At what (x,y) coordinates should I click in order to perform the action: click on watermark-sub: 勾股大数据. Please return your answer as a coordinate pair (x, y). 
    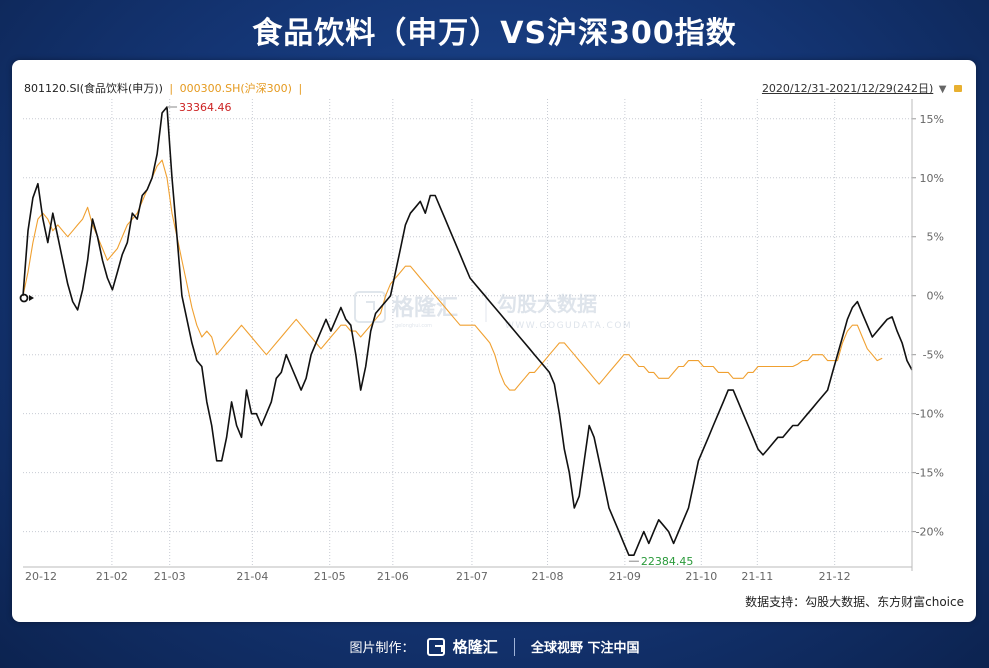
    Looking at the image, I should click on (547, 304).